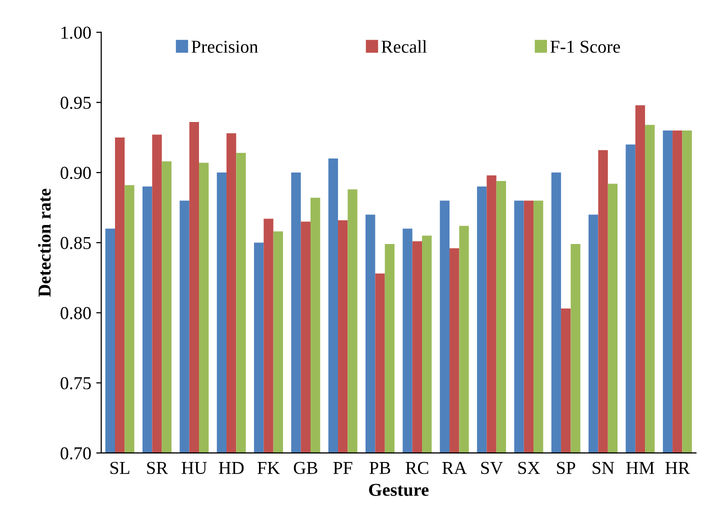  What do you see at coordinates (379, 468) in the screenshot?
I see `x-tick-label: PB` at bounding box center [379, 468].